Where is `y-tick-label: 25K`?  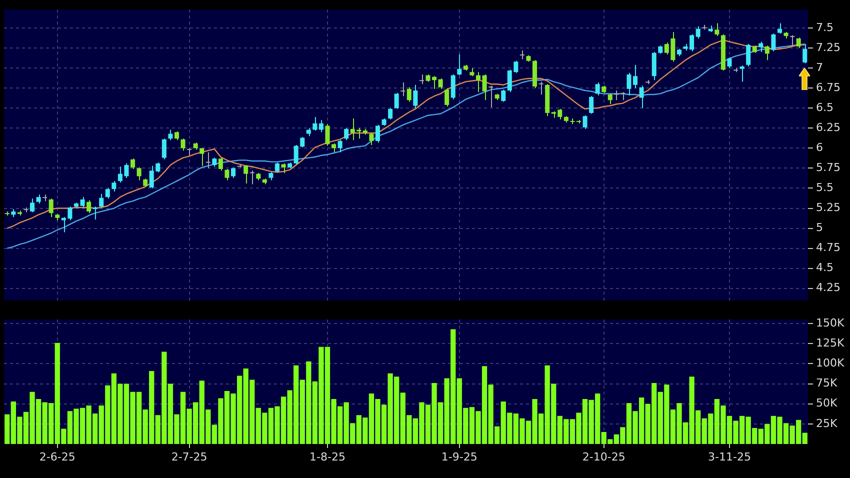
y-tick-label: 25K is located at coordinates (827, 423).